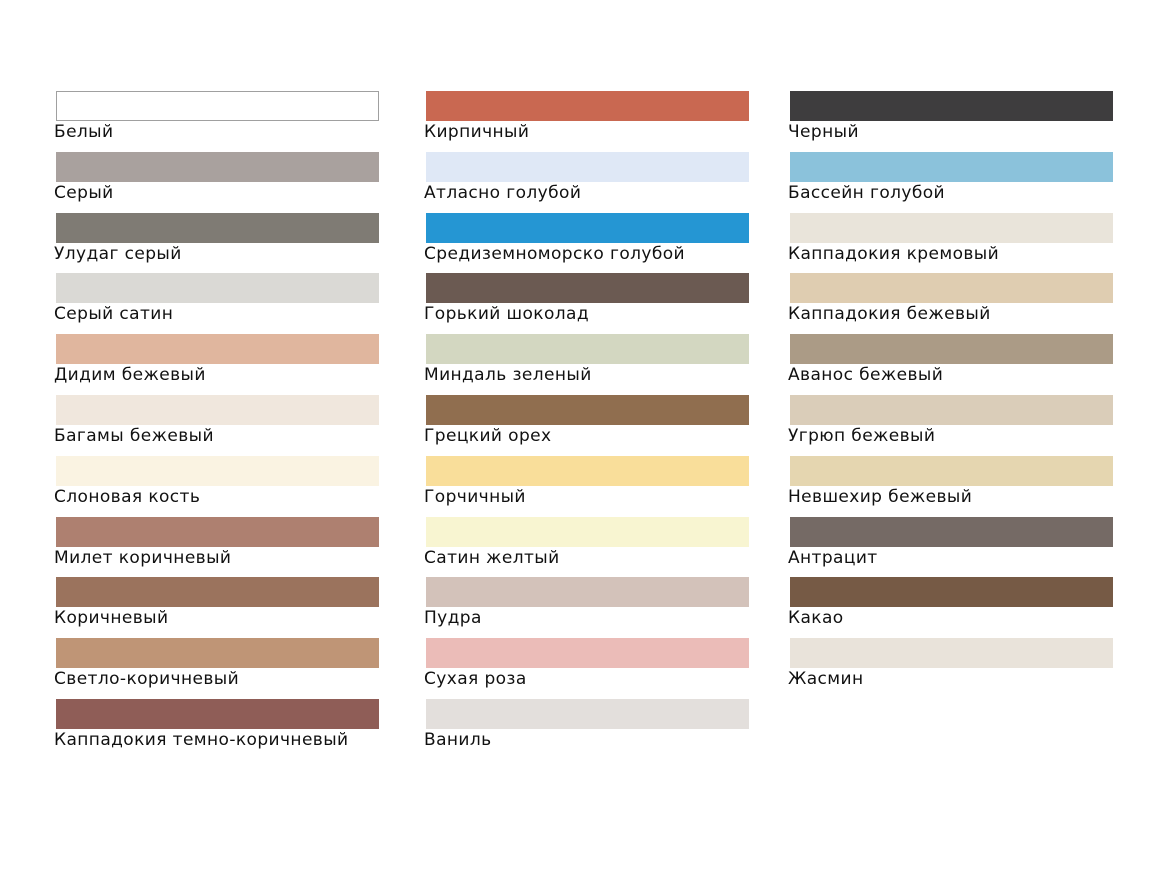 The image size is (1168, 890). What do you see at coordinates (826, 679) in the screenshot?
I see `color-name: Жасмин` at bounding box center [826, 679].